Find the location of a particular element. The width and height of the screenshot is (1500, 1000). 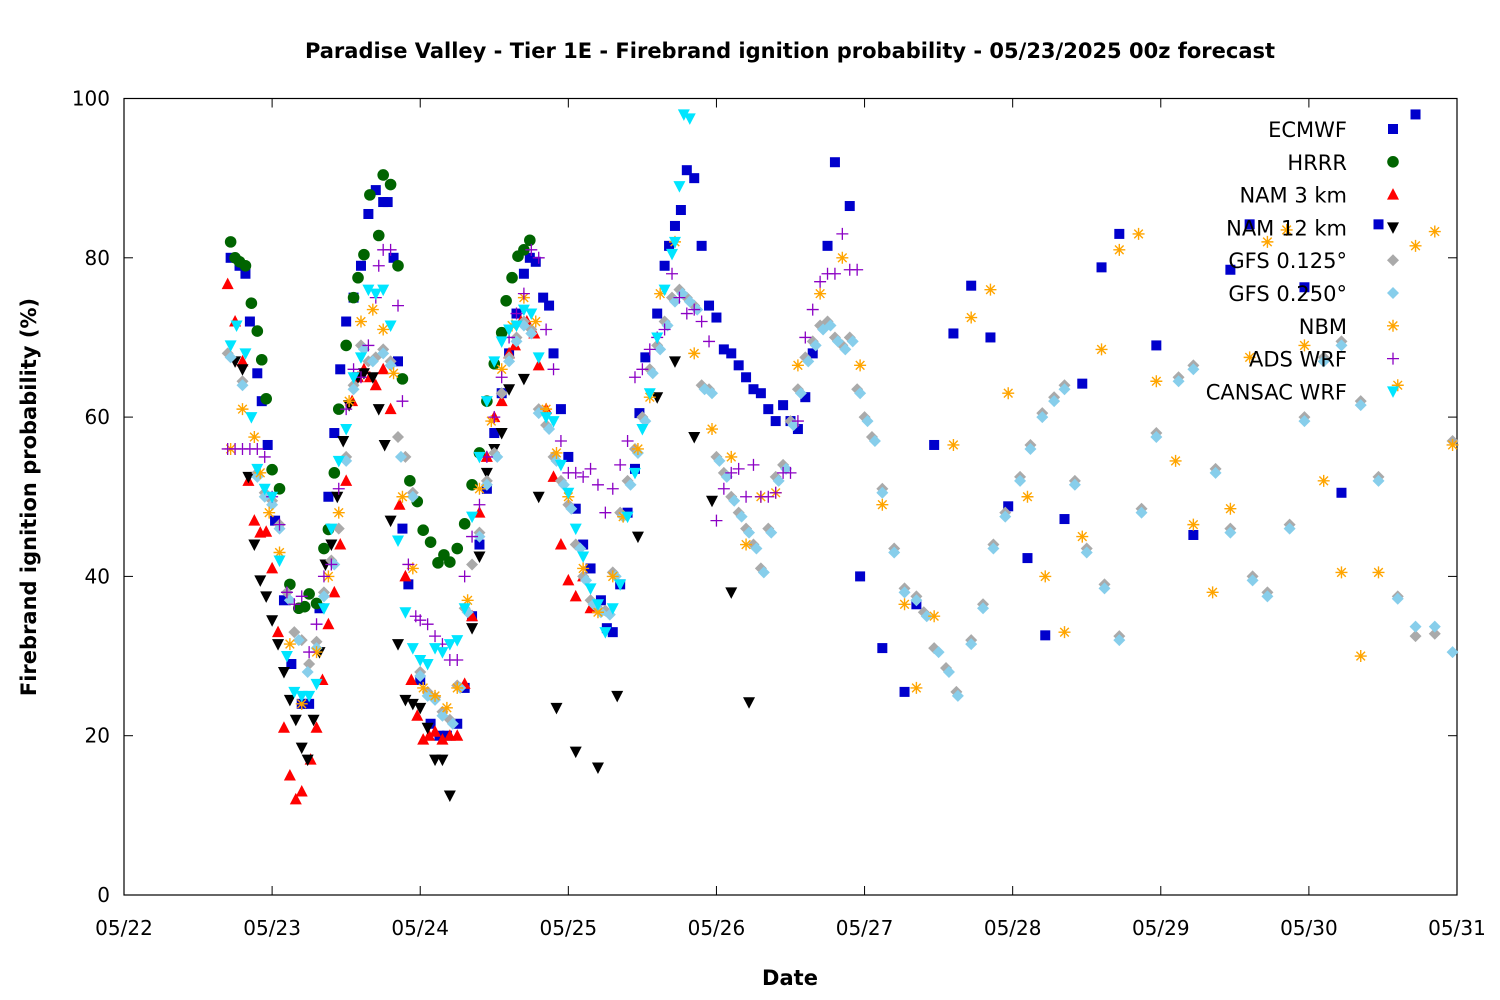

x-axis-label: Date is located at coordinates (790, 978).